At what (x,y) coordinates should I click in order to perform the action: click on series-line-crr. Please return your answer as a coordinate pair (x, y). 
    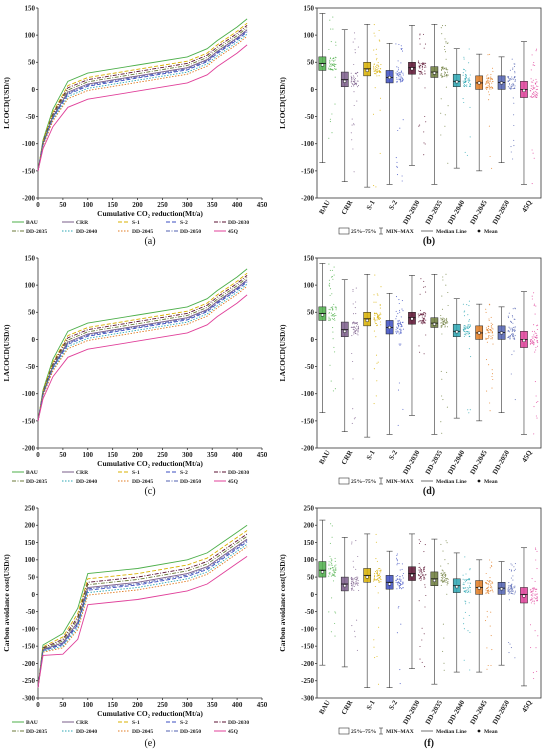
    Looking at the image, I should click on (142, 350).